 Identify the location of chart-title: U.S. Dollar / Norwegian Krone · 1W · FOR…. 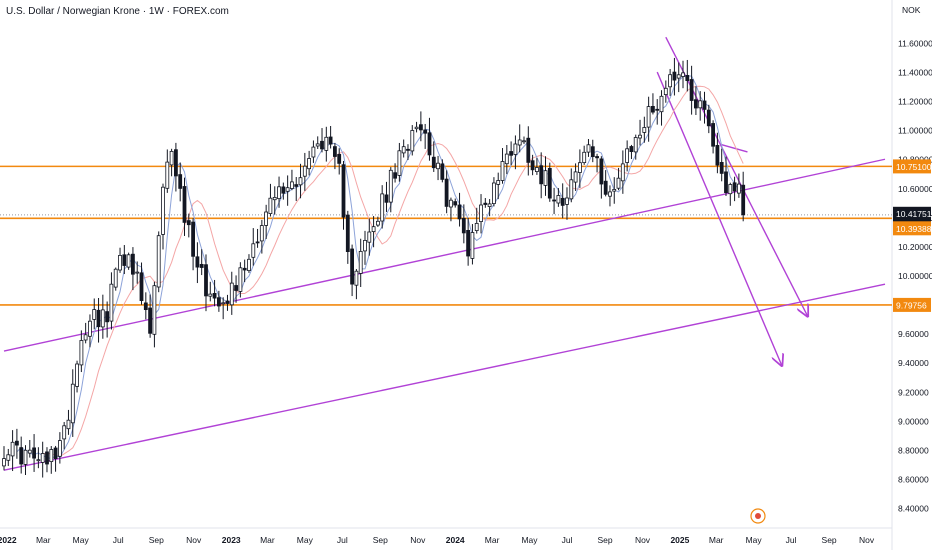
(117, 11).